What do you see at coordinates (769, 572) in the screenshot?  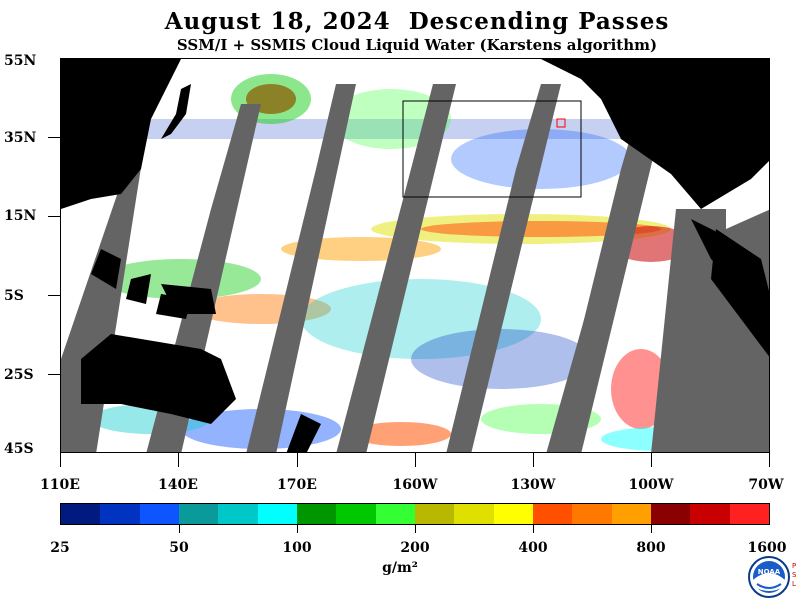 I see `noaa-logo-text: NOAA` at bounding box center [769, 572].